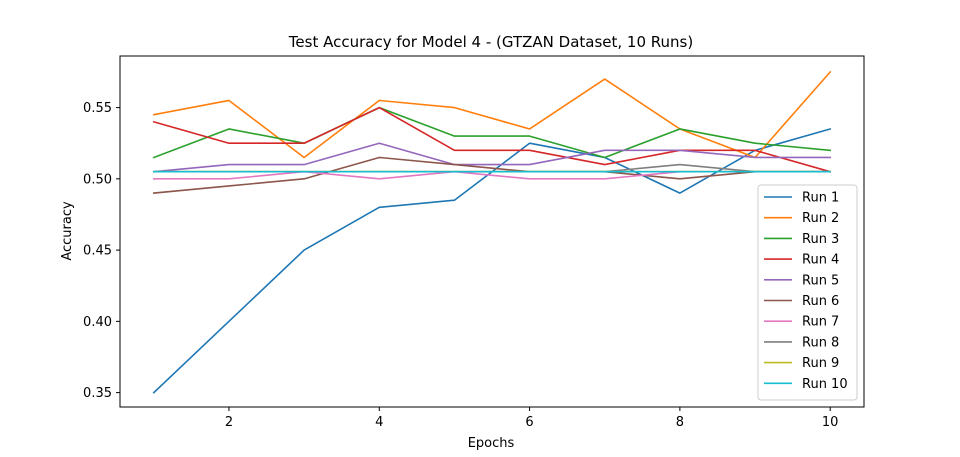 The width and height of the screenshot is (960, 457). Describe the element at coordinates (820, 301) in the screenshot. I see `legend-label-run-6: Run 6` at that location.